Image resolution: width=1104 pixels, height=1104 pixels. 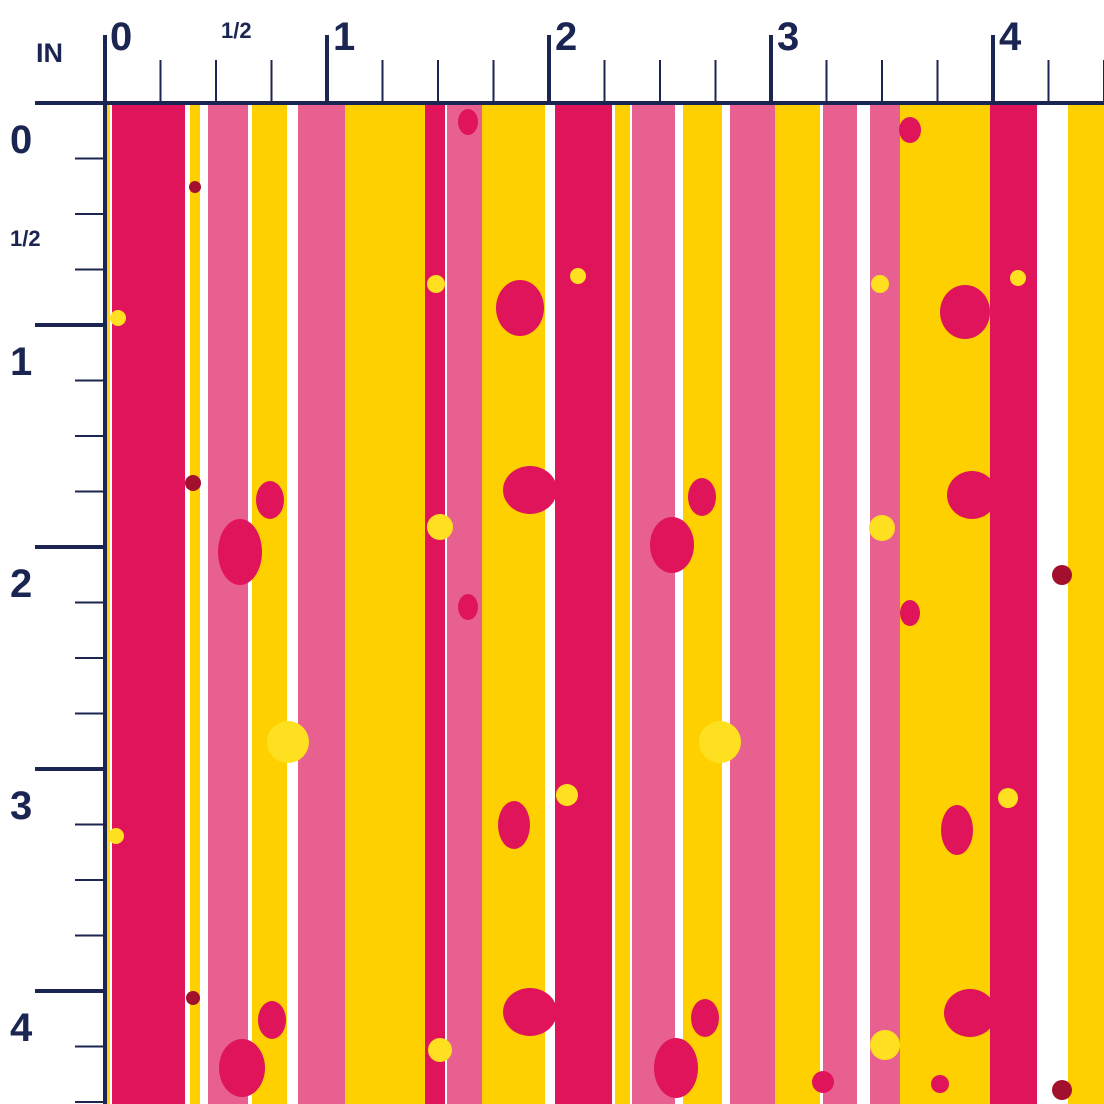 What do you see at coordinates (21, 584) in the screenshot?
I see `left-ruler-label: 2` at bounding box center [21, 584].